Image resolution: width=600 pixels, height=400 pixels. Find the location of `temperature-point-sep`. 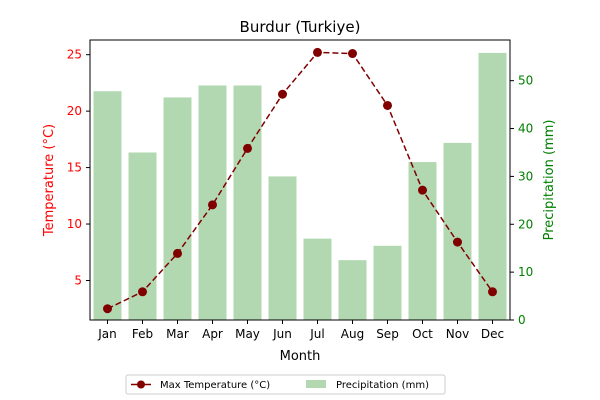

temperature-point-sep is located at coordinates (387, 105).